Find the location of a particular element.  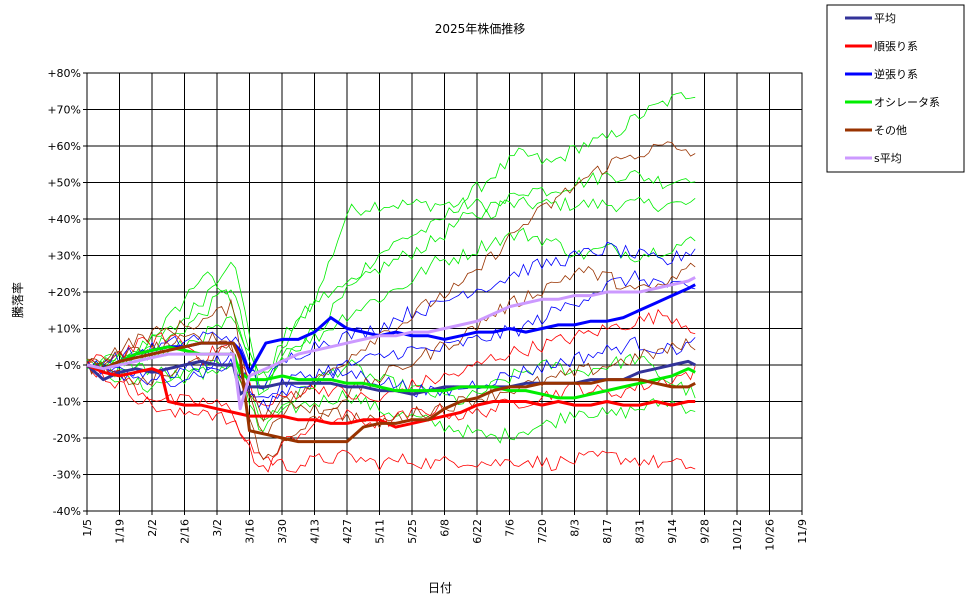

x-tick-label: 8/31 is located at coordinates (640, 531).